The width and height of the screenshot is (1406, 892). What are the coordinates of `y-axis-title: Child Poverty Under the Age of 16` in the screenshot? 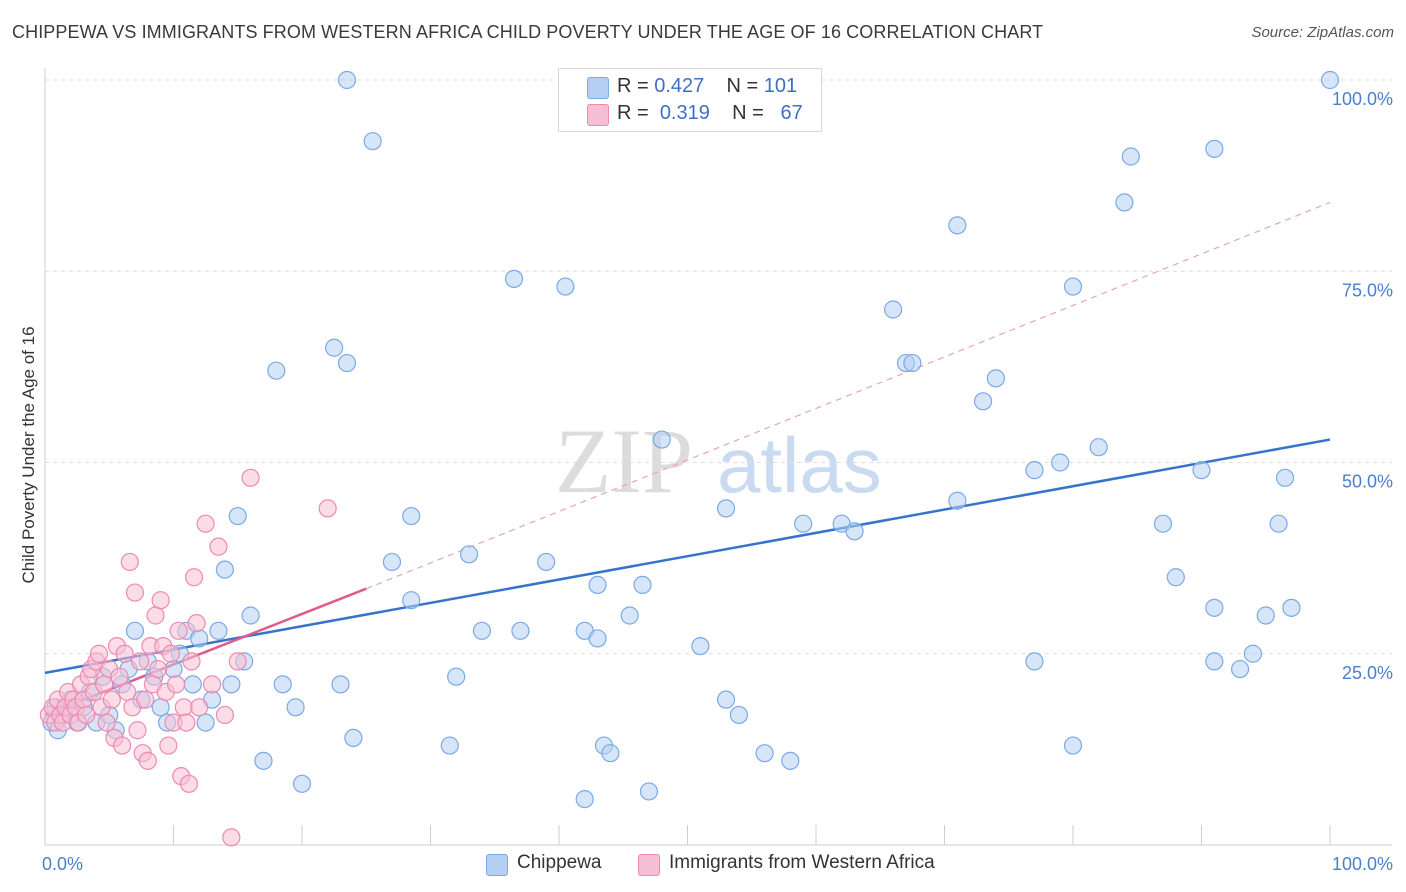 It's located at (28, 454).